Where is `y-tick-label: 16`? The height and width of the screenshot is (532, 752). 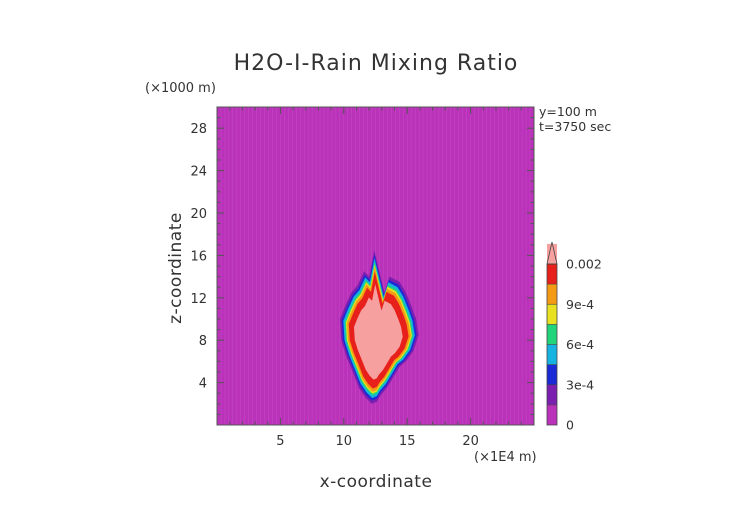
y-tick-label: 16 is located at coordinates (198, 256).